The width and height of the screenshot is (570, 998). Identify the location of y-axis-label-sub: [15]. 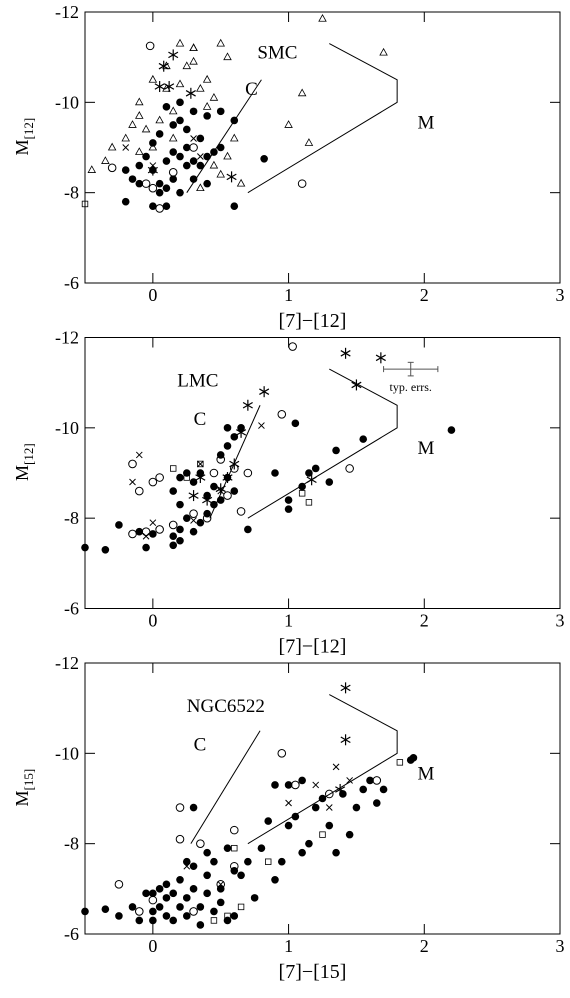
(28, 780).